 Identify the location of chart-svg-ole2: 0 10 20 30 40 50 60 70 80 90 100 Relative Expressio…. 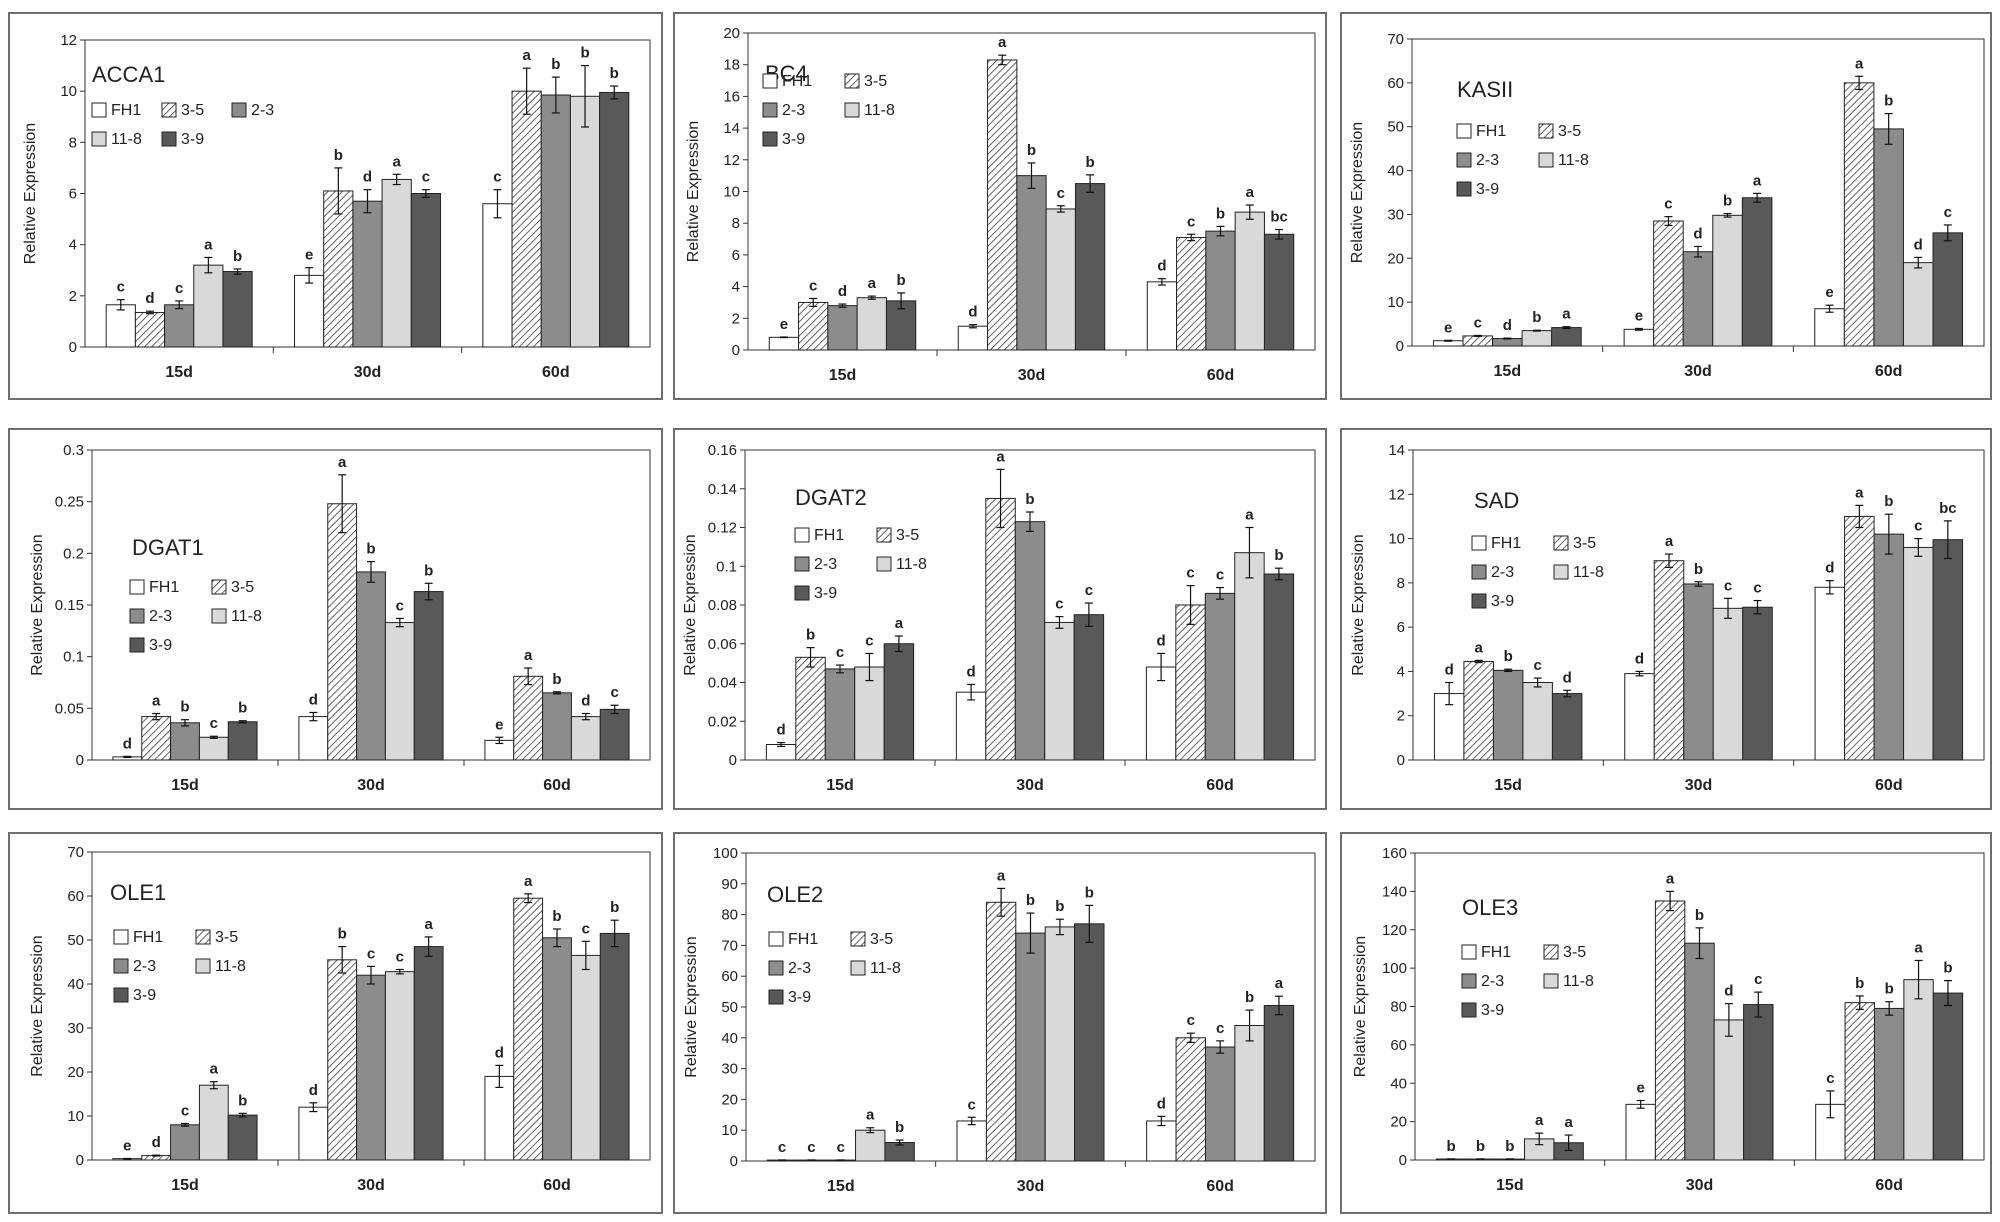
(999, 1020).